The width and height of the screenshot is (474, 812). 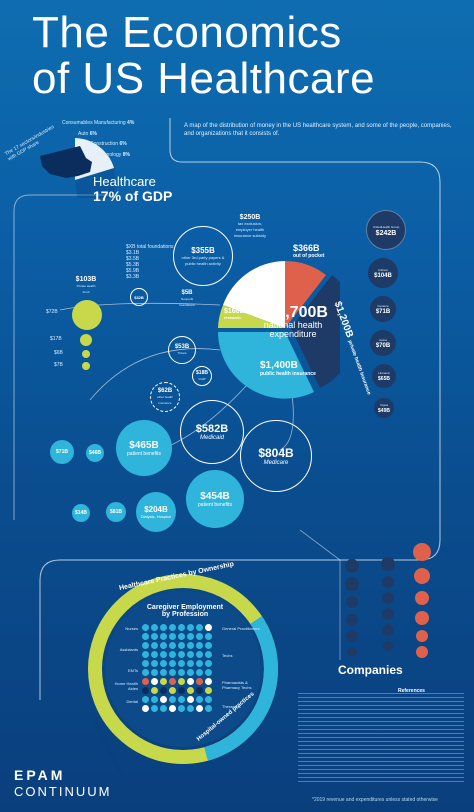 I want to click on slice-oop: $366B out of pocket, so click(x=309, y=251).